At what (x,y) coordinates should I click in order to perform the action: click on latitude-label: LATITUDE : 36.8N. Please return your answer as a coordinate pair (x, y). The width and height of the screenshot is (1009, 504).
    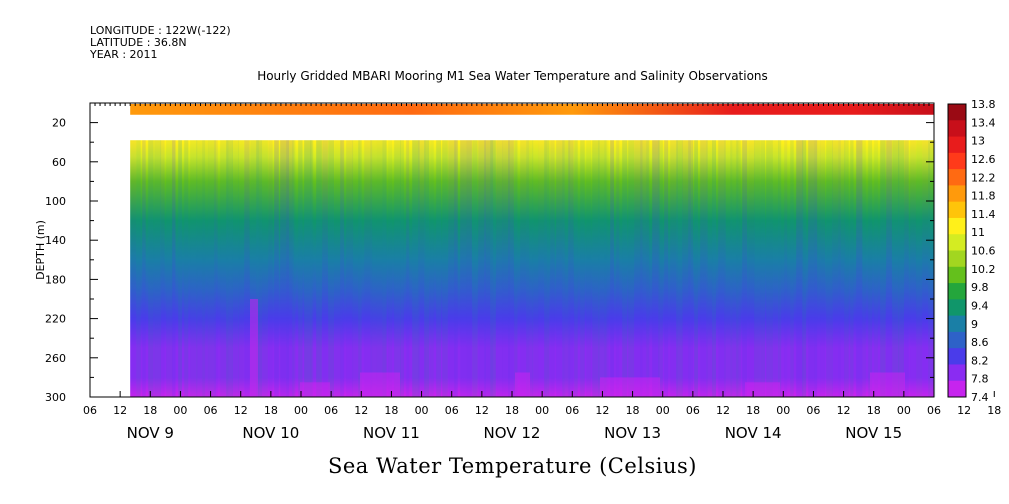
    Looking at the image, I should click on (138, 42).